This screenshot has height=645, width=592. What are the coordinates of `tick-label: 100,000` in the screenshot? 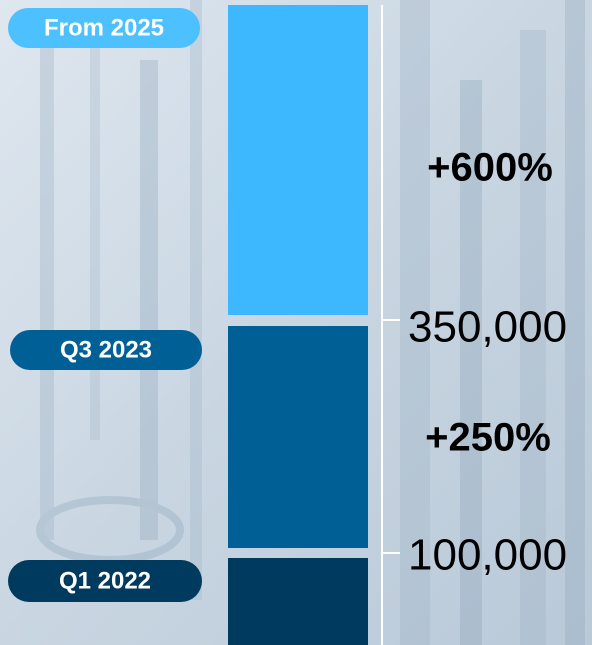 It's located at (487, 555).